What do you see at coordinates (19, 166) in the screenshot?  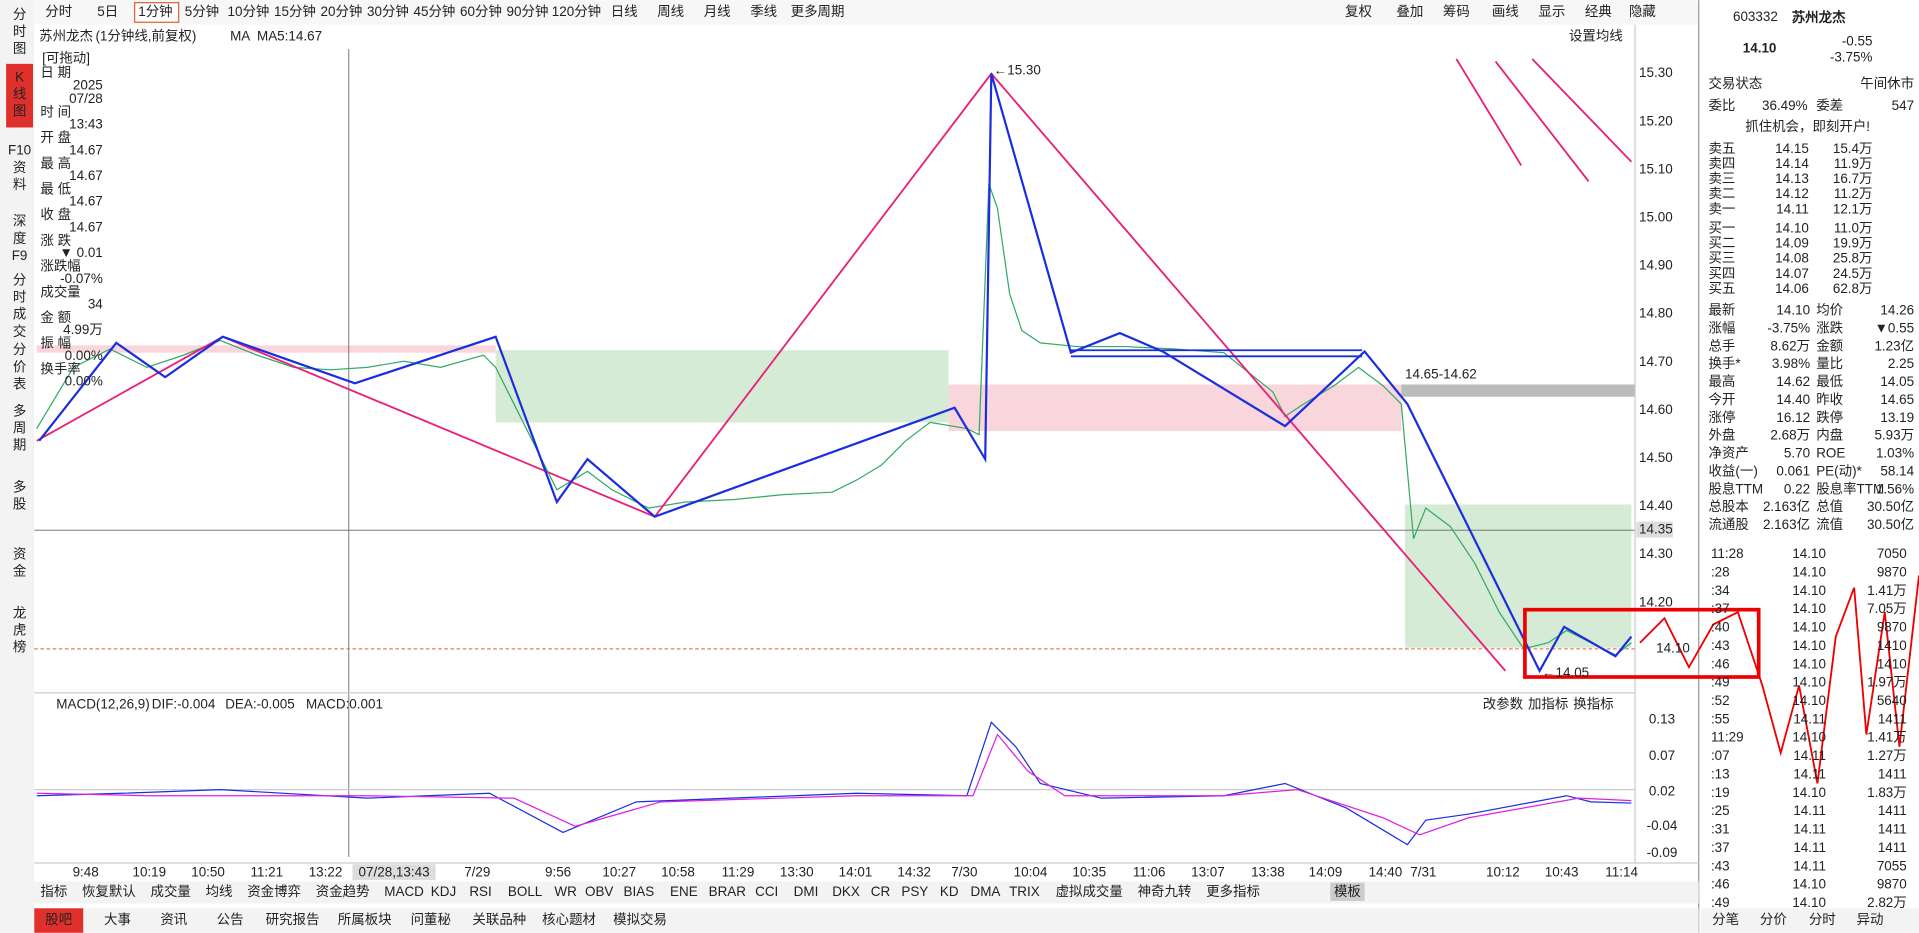 I see `side-tab: F10 资料` at bounding box center [19, 166].